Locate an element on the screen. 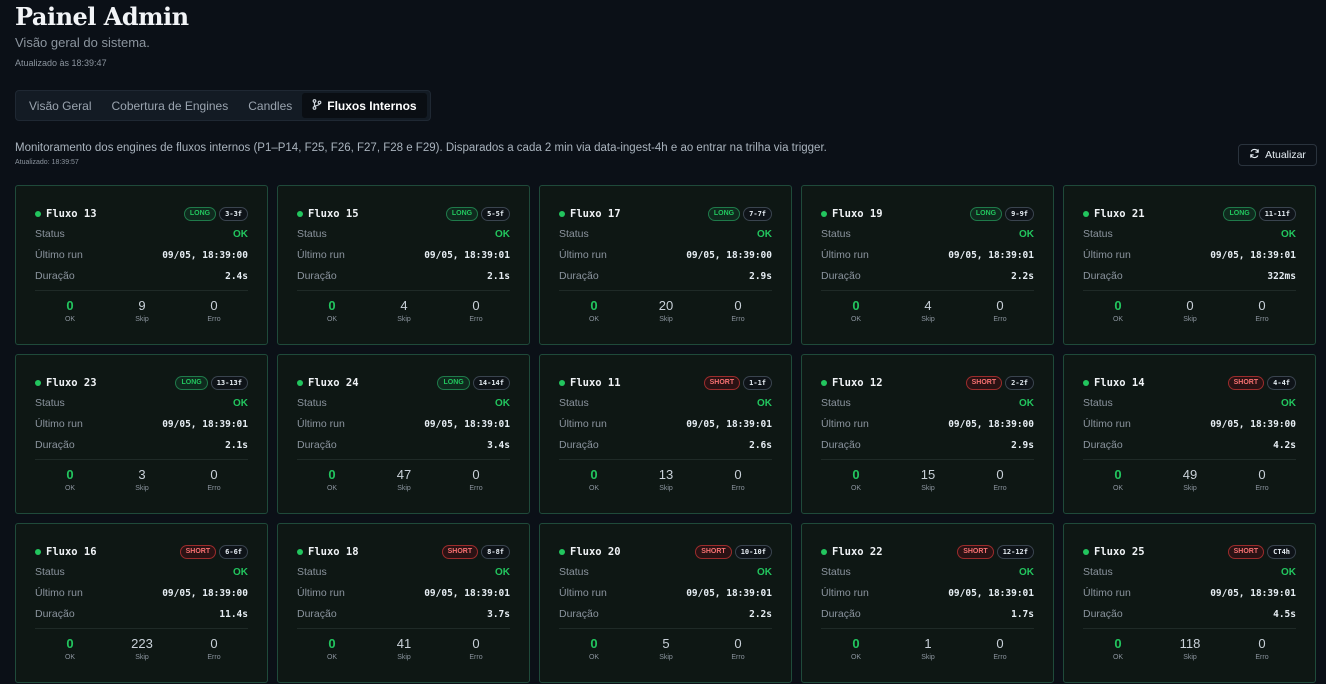 This screenshot has height=684, width=1326. card-header: Fluxo 23 LONG 13-13f is located at coordinates (141, 383).